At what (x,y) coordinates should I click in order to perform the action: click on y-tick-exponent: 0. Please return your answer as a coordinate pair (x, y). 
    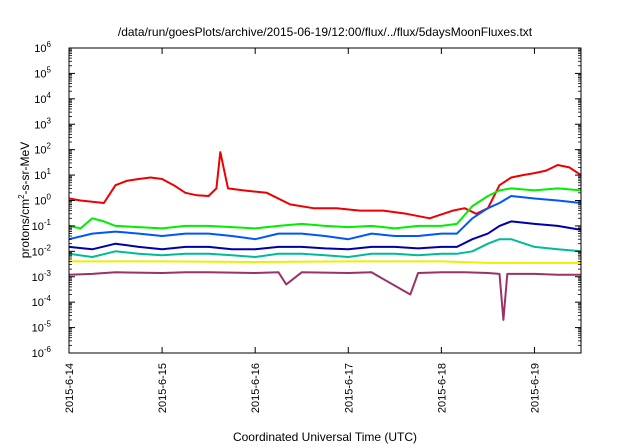
    Looking at the image, I should click on (49, 197).